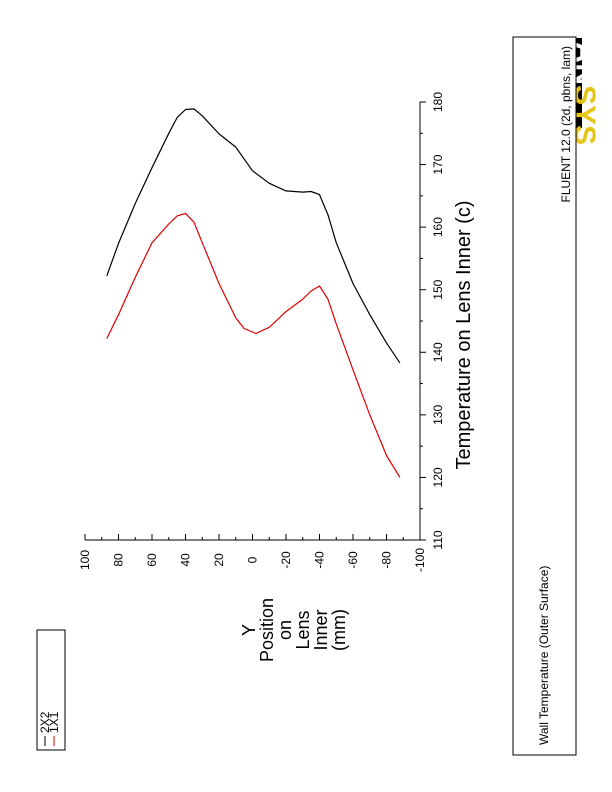 The width and height of the screenshot is (612, 792). Describe the element at coordinates (152, 560) in the screenshot. I see `position-tick-label: 60` at that location.